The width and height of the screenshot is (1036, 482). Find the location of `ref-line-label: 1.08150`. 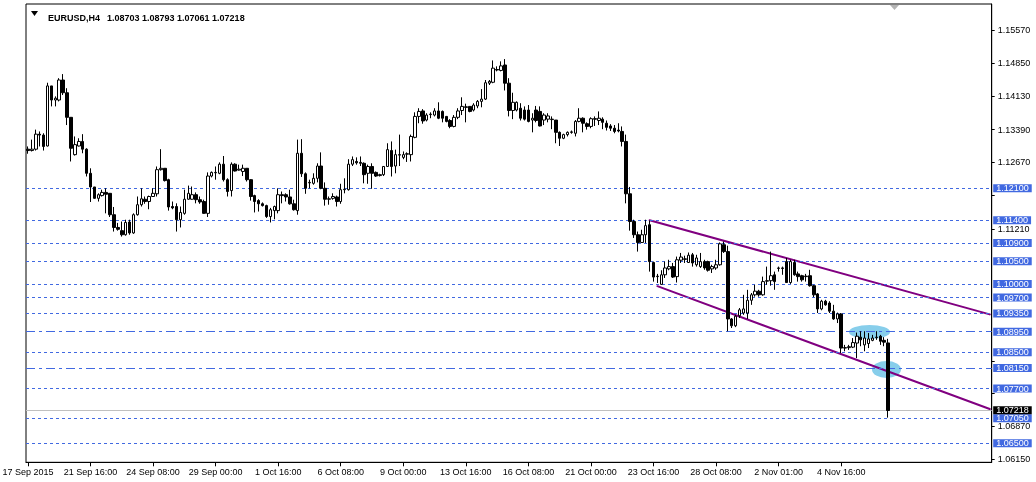

ref-line-label: 1.08150 is located at coordinates (1012, 368).